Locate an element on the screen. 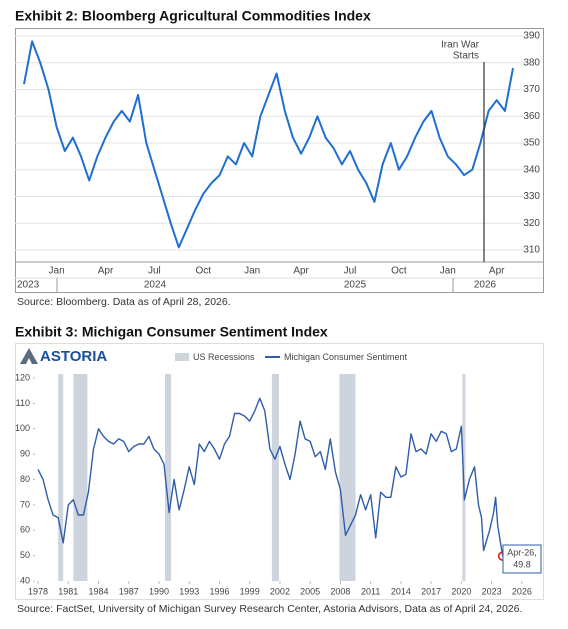  y-tick-label: 340 is located at coordinates (531, 169).